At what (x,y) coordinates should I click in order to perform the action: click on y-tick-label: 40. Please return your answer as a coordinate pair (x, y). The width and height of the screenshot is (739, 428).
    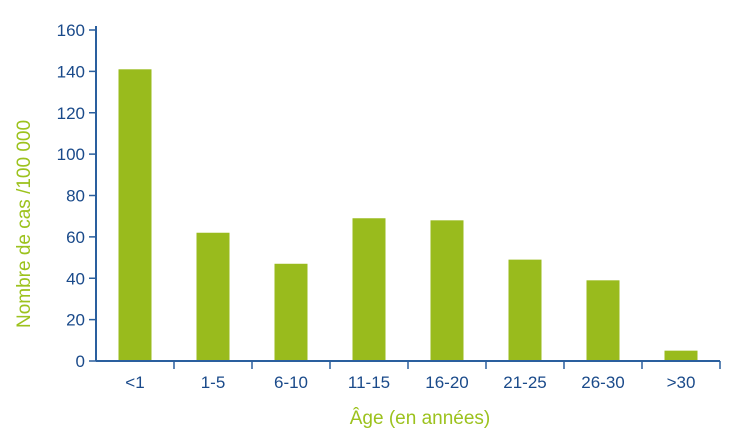
    Looking at the image, I should click on (75, 278).